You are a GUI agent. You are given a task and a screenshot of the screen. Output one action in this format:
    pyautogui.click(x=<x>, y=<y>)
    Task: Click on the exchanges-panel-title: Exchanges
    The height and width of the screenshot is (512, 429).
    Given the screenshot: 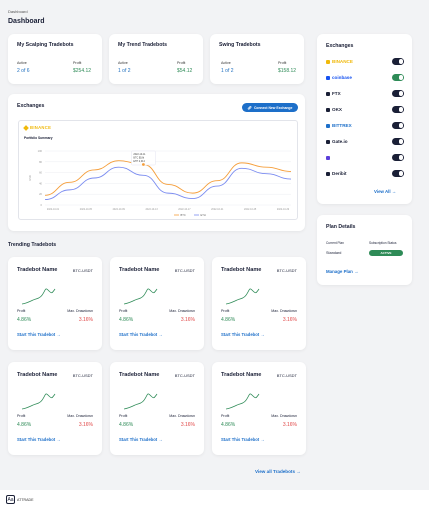 What is the action you would take?
    pyautogui.click(x=31, y=106)
    